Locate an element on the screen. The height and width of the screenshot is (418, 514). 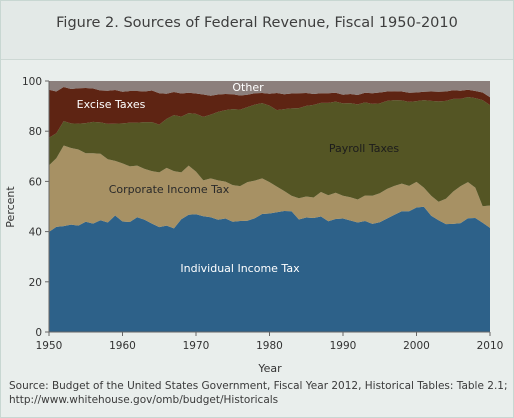
x-tick-label: 1970 is located at coordinates (196, 346).